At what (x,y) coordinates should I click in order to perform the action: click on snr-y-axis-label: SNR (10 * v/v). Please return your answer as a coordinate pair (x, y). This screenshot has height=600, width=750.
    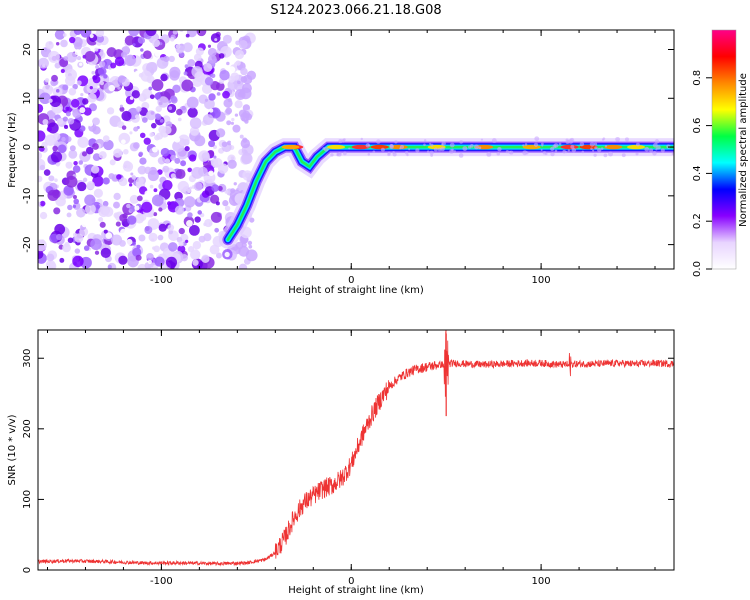
    Looking at the image, I should click on (12, 449).